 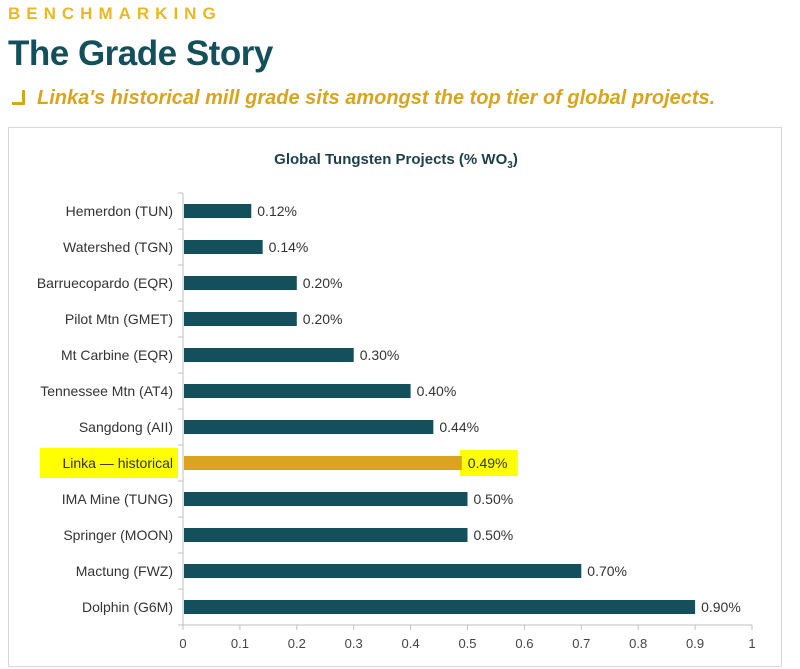 What do you see at coordinates (182, 643) in the screenshot?
I see `x-tick-label: 0` at bounding box center [182, 643].